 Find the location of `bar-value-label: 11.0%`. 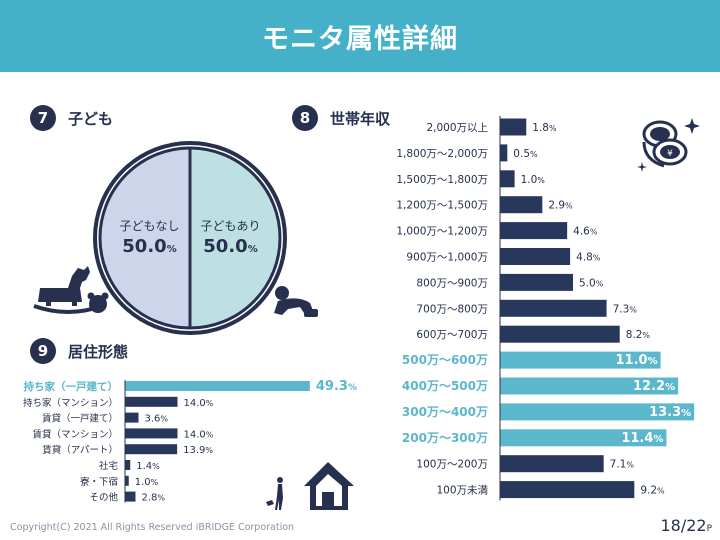

bar-value-label: 11.0% is located at coordinates (636, 360).